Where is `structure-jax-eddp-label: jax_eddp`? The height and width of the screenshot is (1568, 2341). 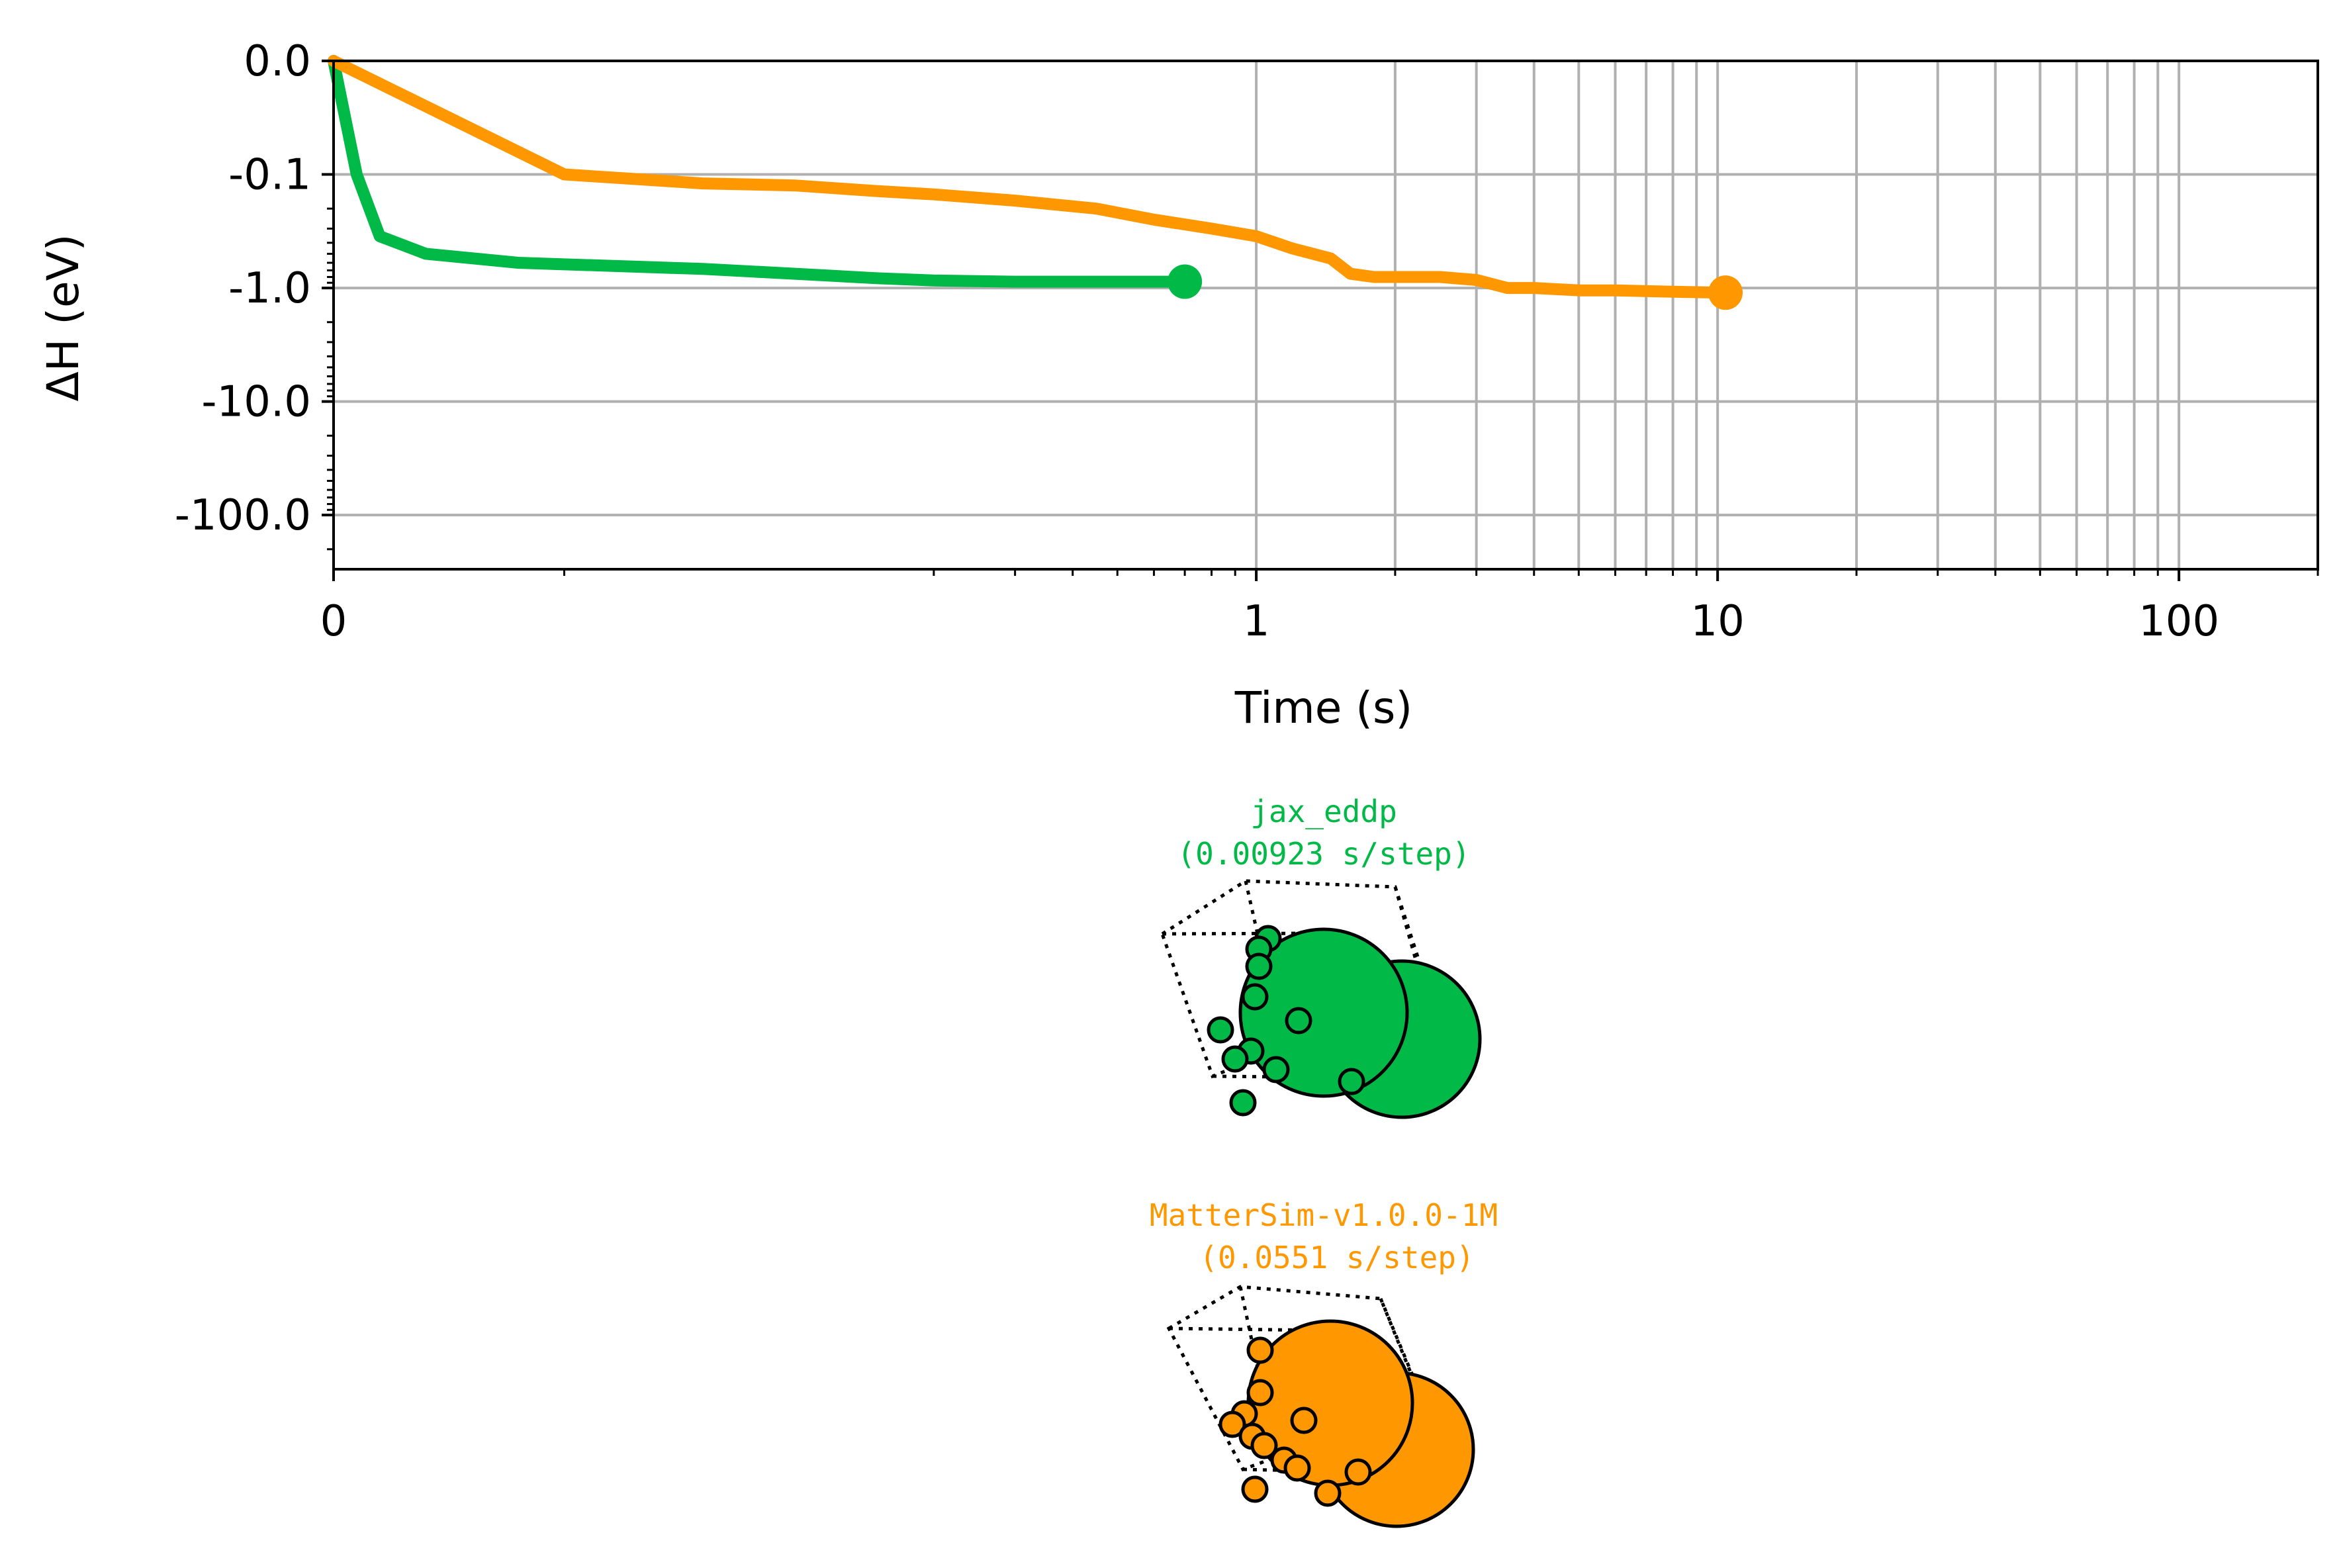
structure-jax-eddp-label: jax_eddp is located at coordinates (1323, 811).